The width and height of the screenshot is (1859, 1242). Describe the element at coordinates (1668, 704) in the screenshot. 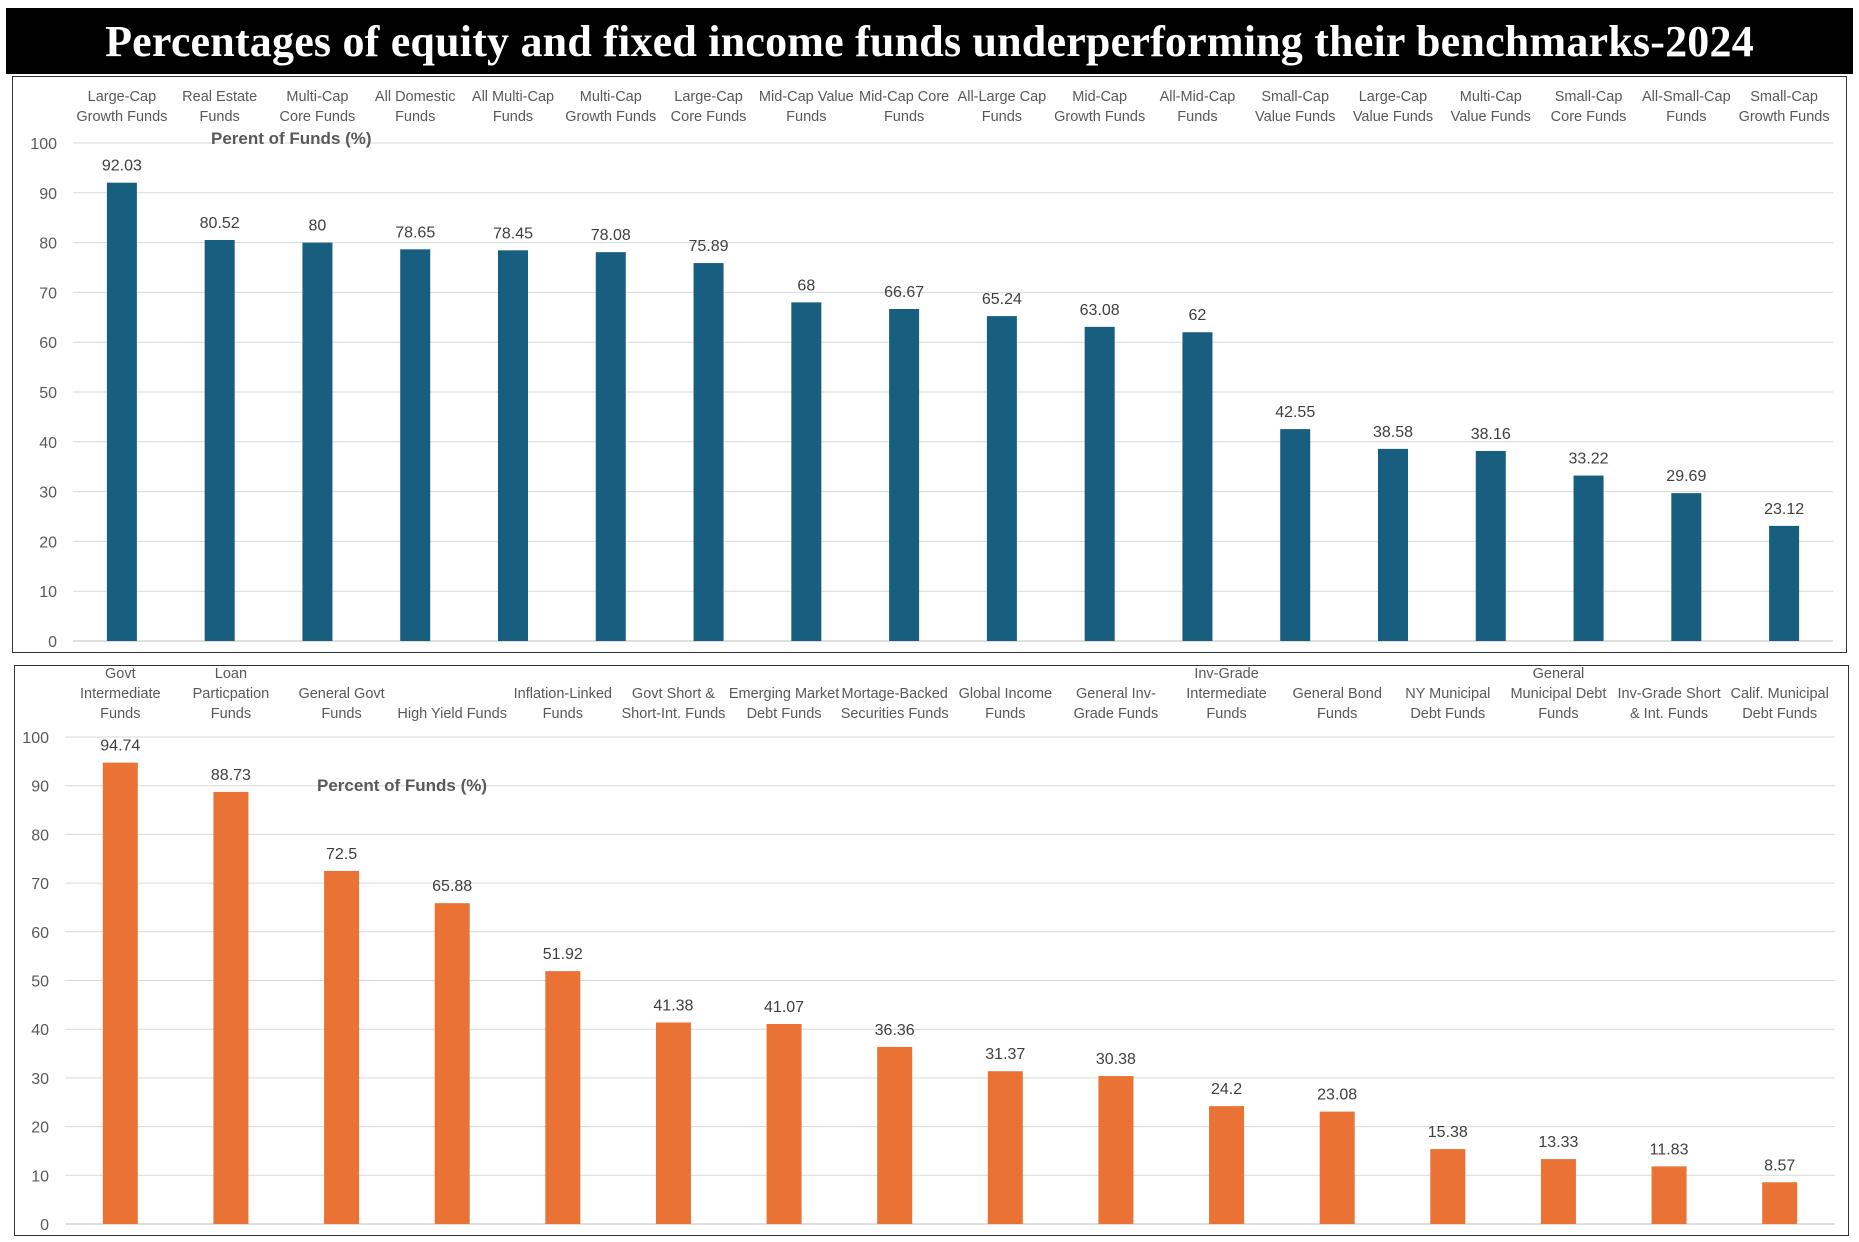

I see `category-label: Inv-Grade Short & Int. Funds` at that location.